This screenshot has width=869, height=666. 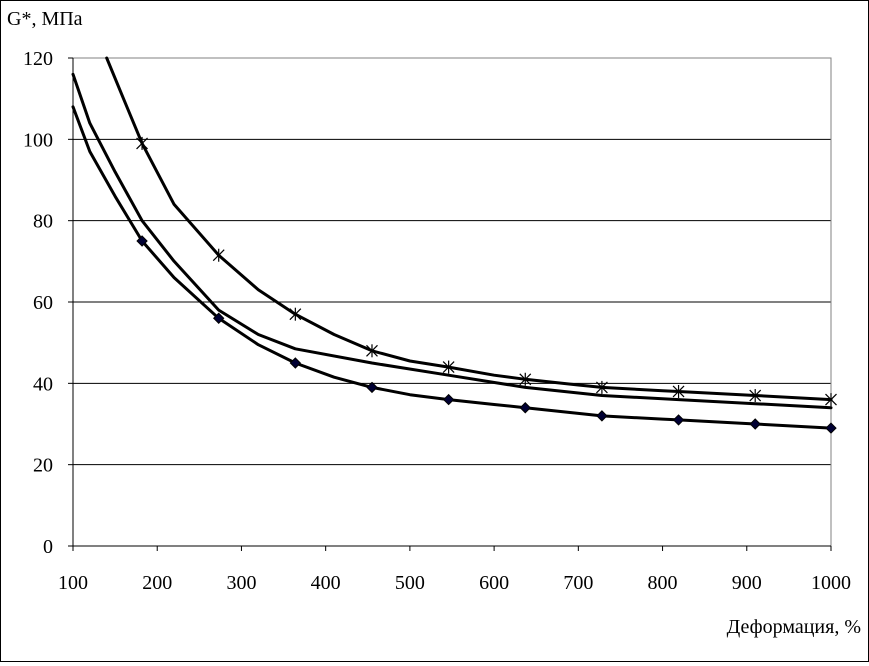 What do you see at coordinates (794, 627) in the screenshot?
I see `x-axis-title: Деформация, %` at bounding box center [794, 627].